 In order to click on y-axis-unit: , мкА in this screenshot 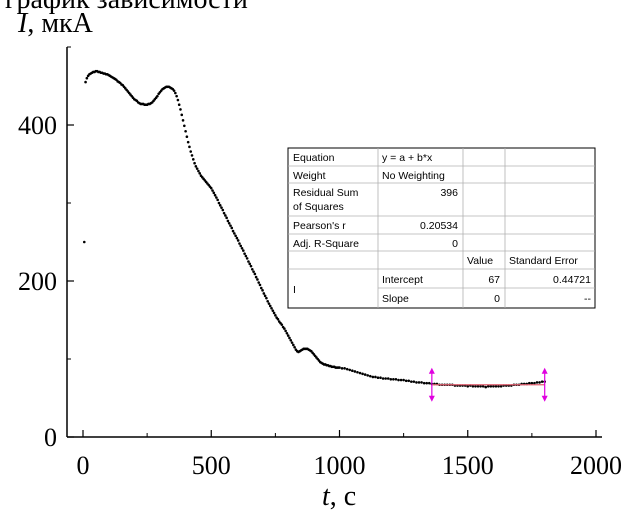, I will do `click(60, 23)`.